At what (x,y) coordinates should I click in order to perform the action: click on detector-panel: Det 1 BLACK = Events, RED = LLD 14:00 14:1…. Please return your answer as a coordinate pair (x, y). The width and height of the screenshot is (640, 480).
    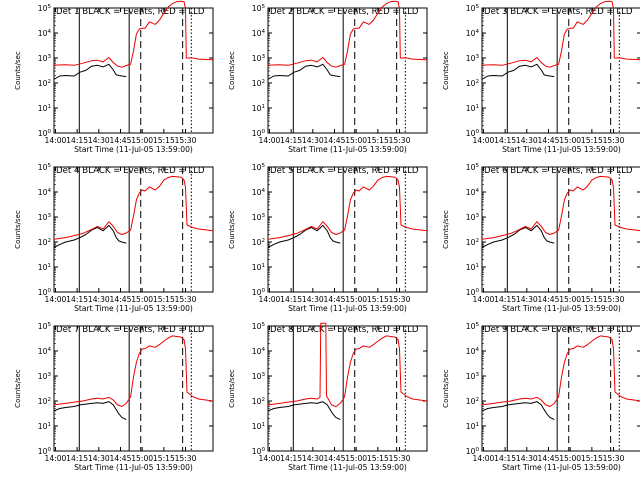
    Looking at the image, I should click on (114, 77).